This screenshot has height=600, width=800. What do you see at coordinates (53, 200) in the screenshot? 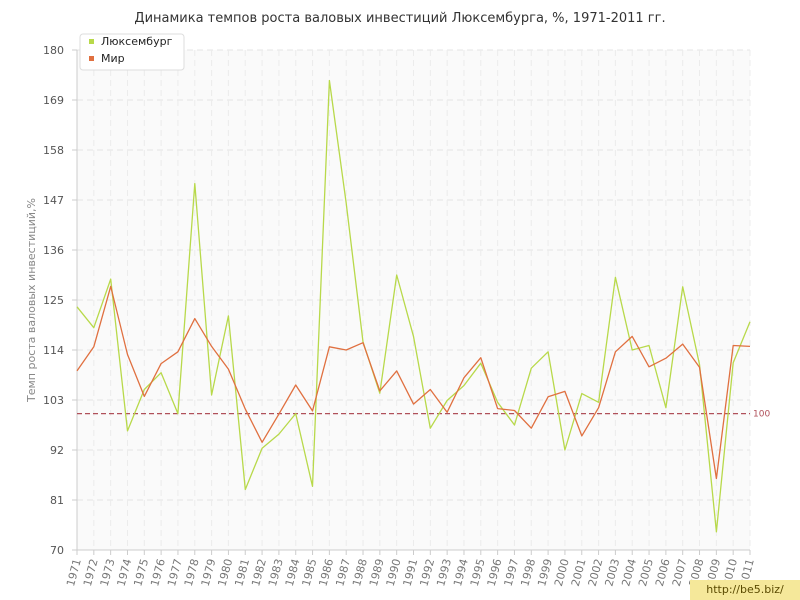
I see `y-tick-label: 147` at bounding box center [53, 200].